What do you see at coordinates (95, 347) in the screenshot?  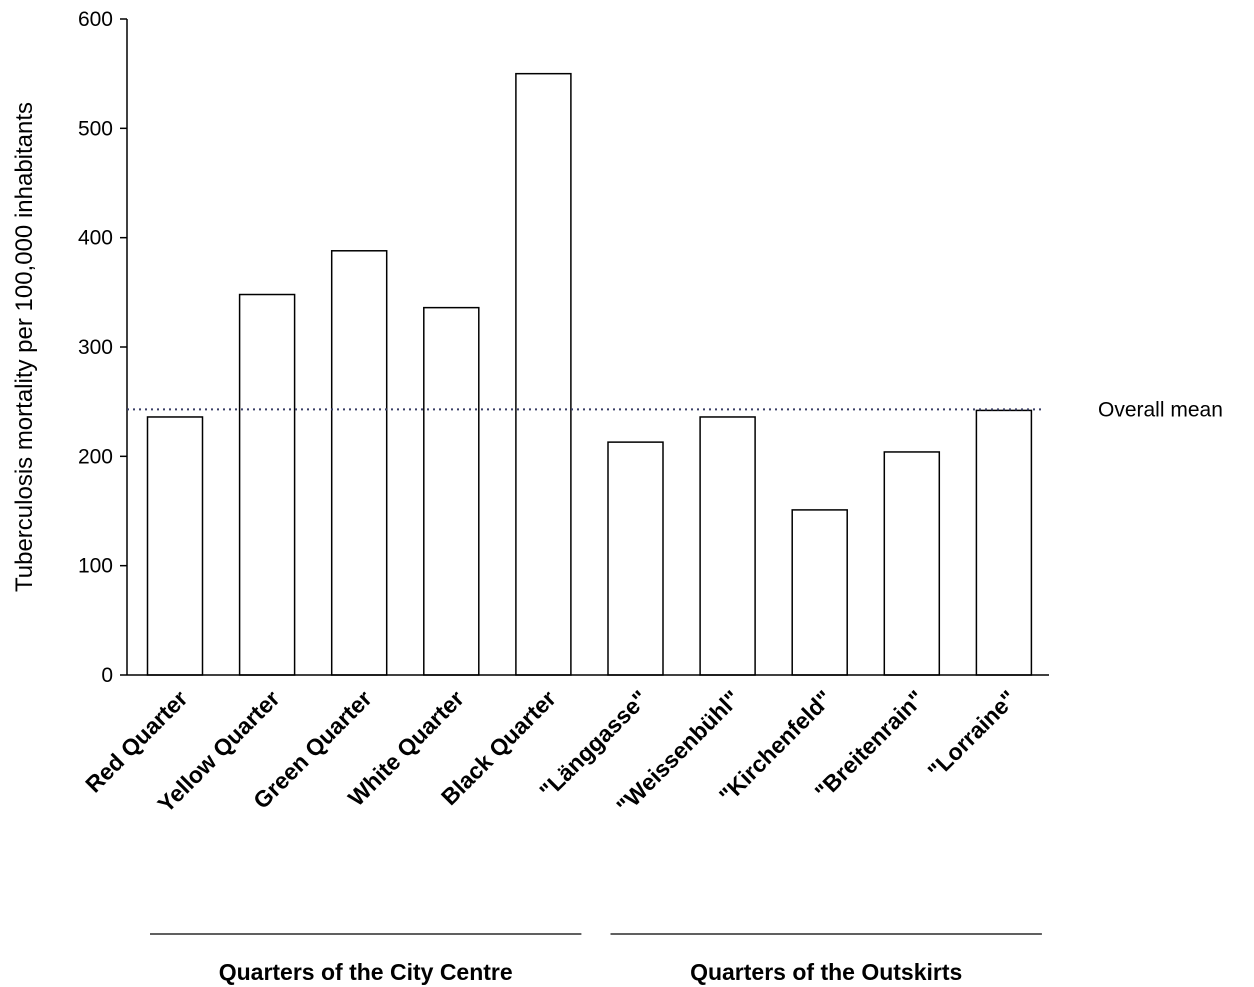 I see `y-tick-label: 300` at bounding box center [95, 347].